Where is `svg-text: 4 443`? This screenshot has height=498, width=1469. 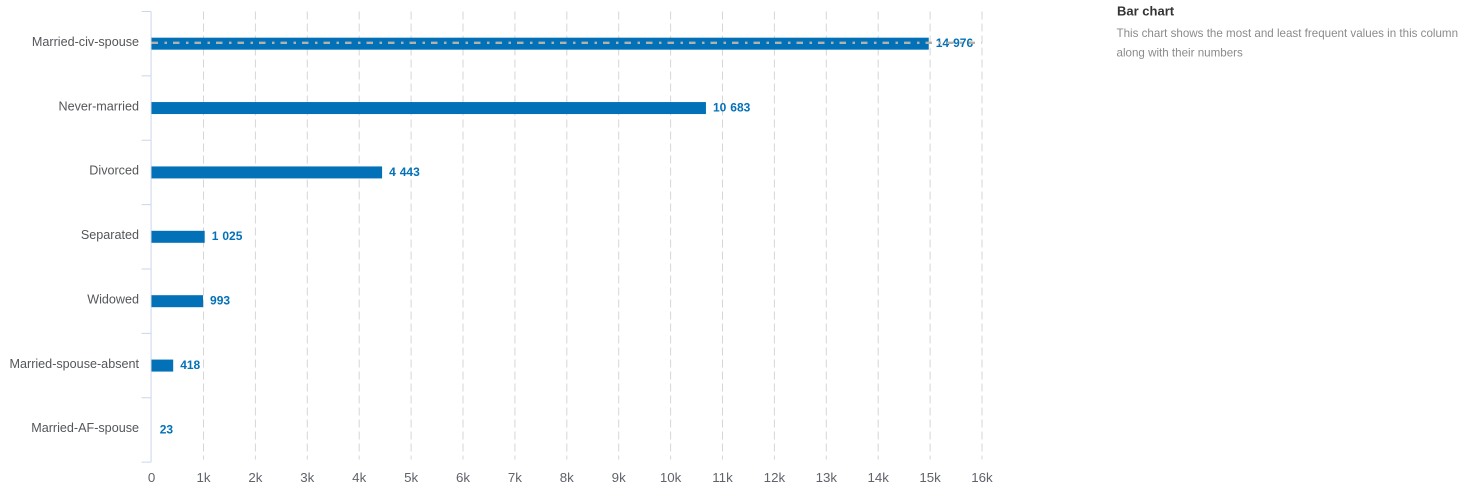 svg-text: 4 443 is located at coordinates (404, 172).